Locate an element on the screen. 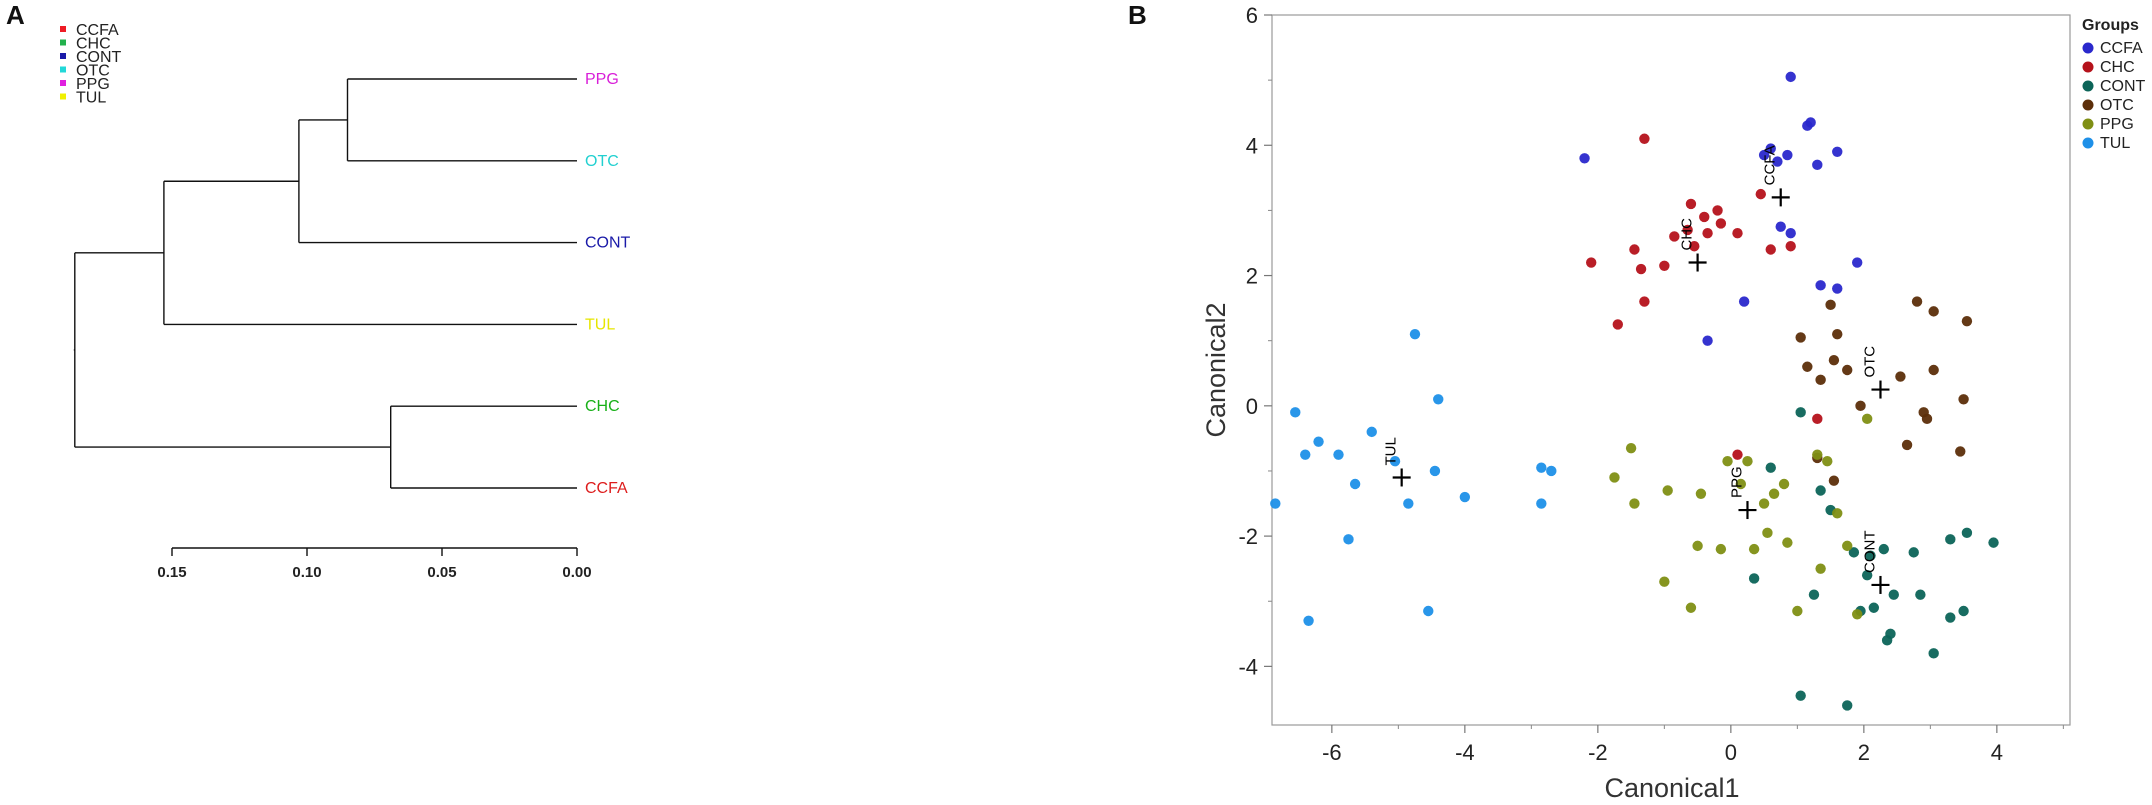  scatter-legend: Groups CCFA CHC CONT OTC PPG TUL is located at coordinates (2114, 84).